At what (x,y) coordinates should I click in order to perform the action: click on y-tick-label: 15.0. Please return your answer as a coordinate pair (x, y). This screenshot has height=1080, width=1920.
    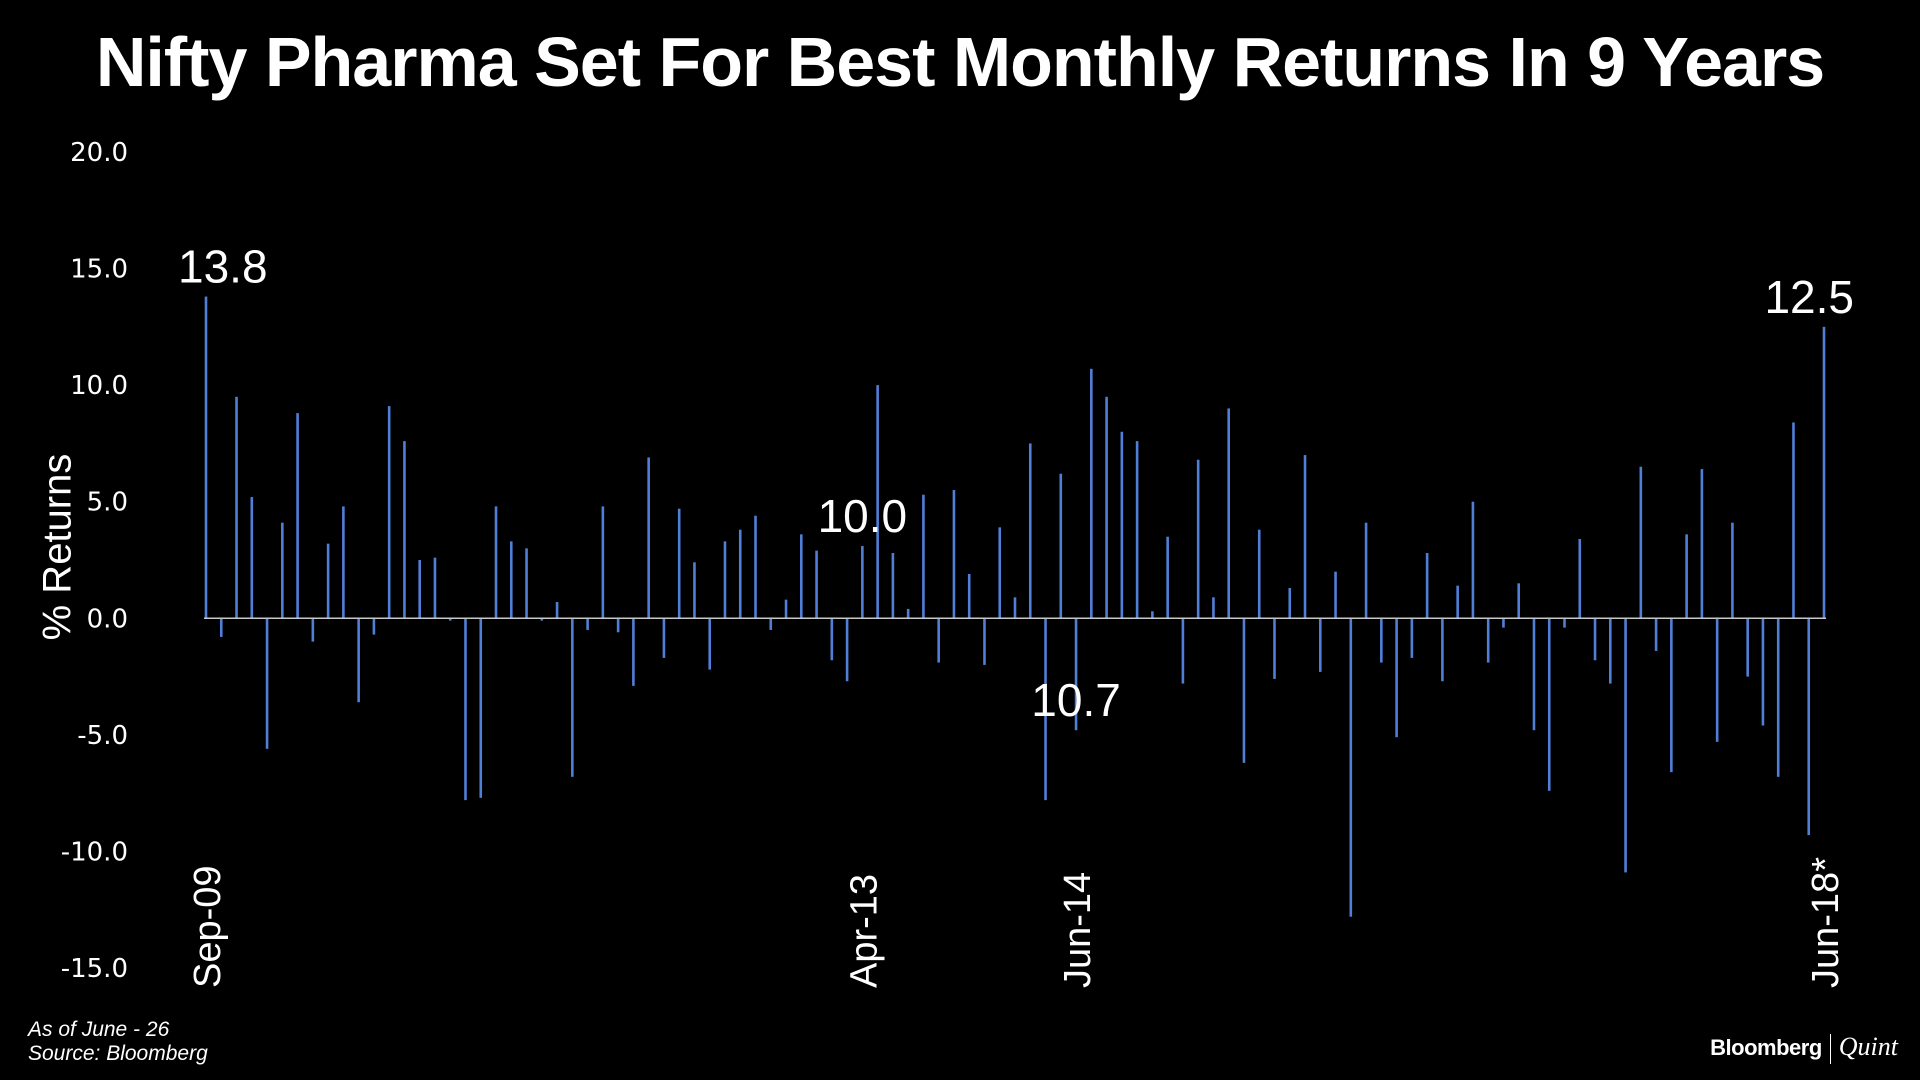
    Looking at the image, I should click on (99, 270).